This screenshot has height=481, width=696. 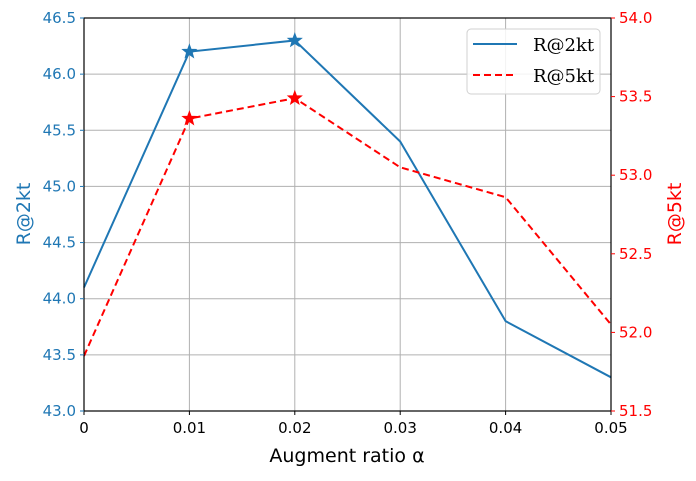 What do you see at coordinates (635, 411) in the screenshot?
I see `y-tick-label-right: 51.5` at bounding box center [635, 411].